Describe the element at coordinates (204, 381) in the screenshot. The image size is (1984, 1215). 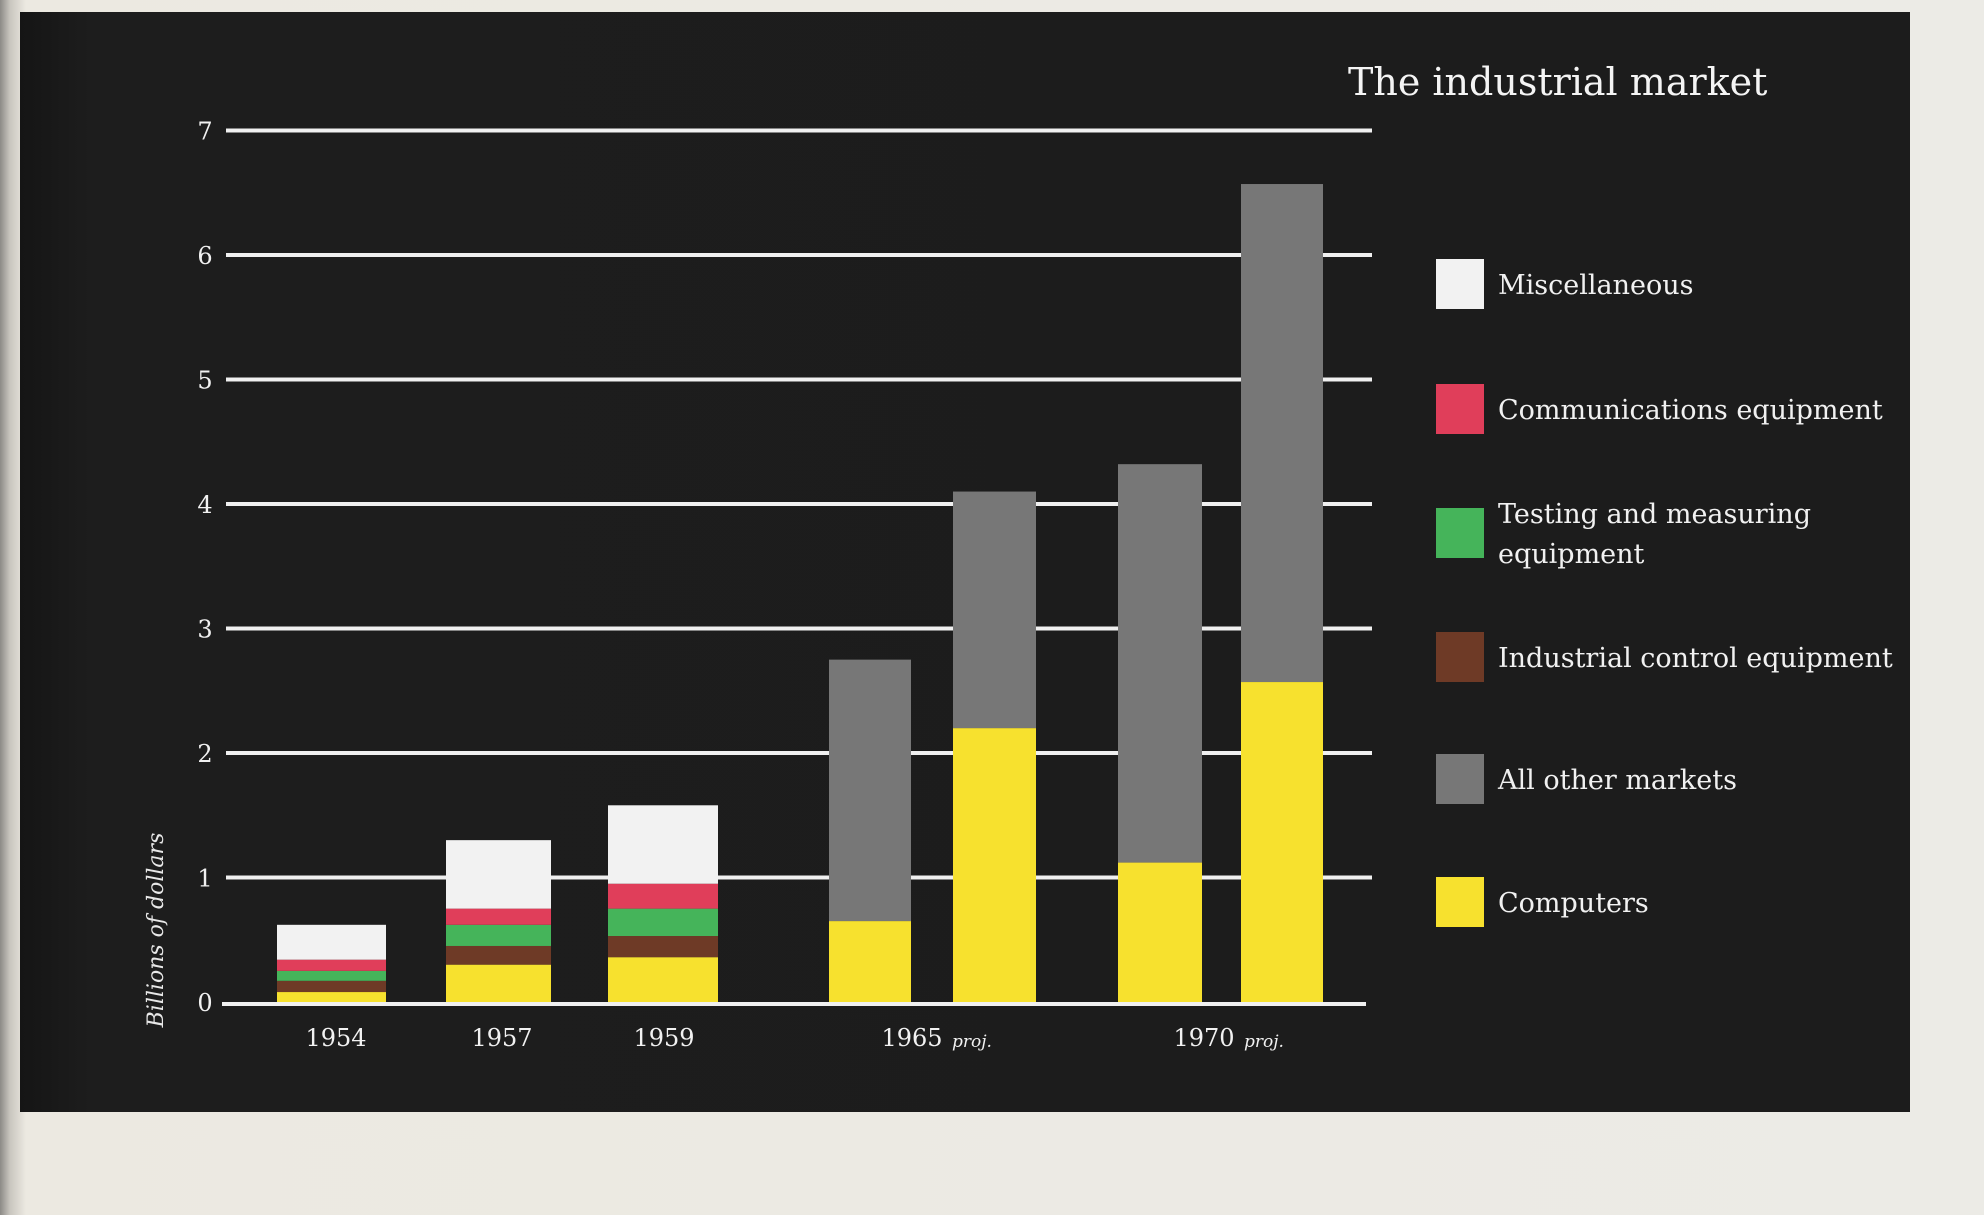
I see `y-tick-label: 5` at that location.